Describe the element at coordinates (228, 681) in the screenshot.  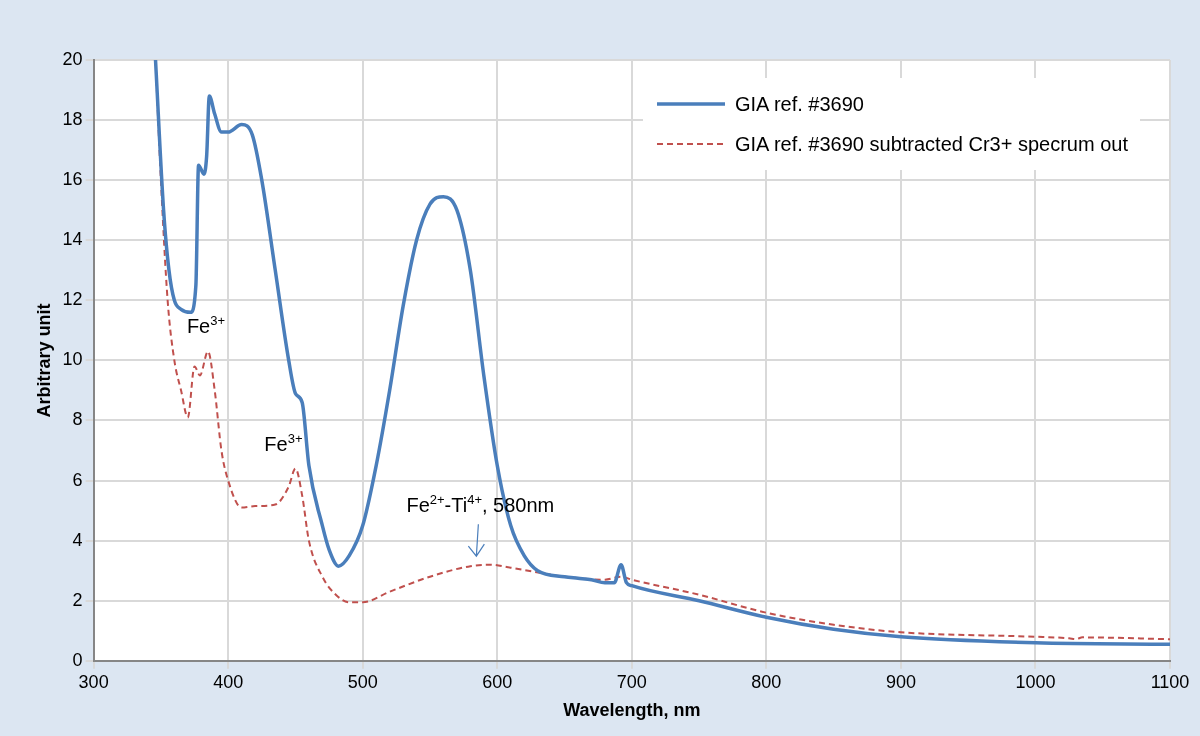
I see `x-tick-label: 400` at that location.